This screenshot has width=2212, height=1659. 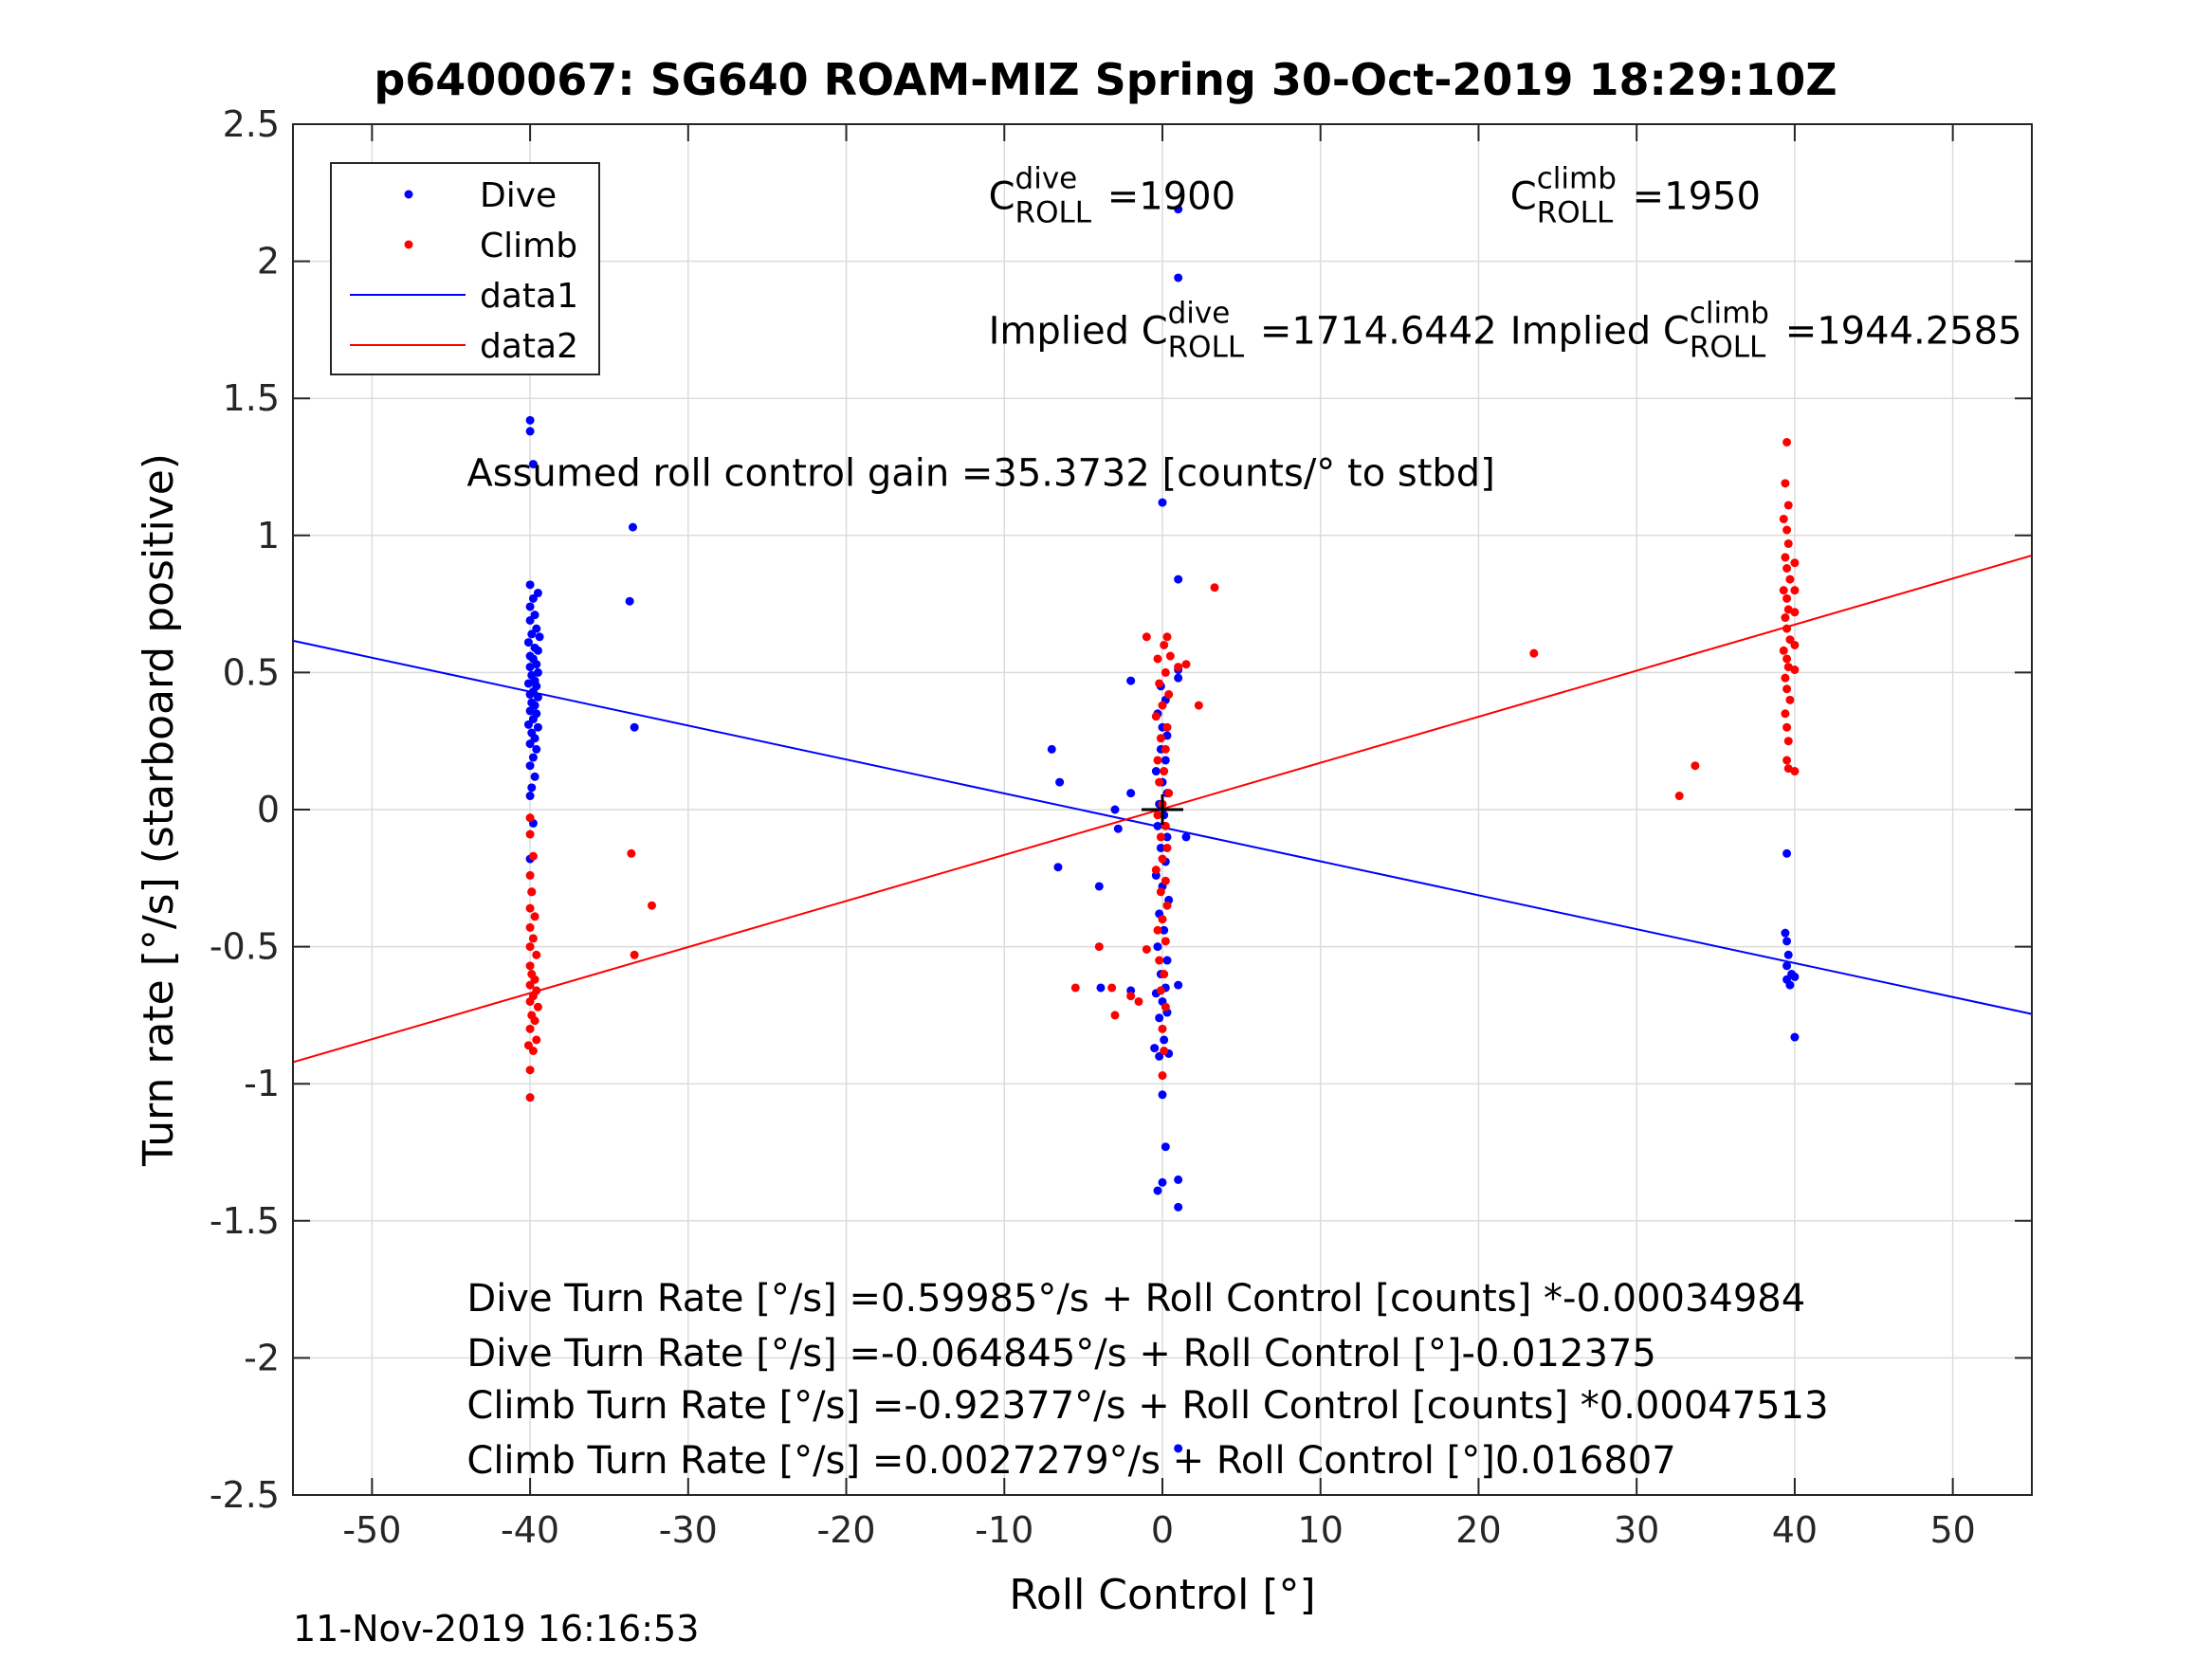 I want to click on y-tick-label: -1.5, so click(x=245, y=1221).